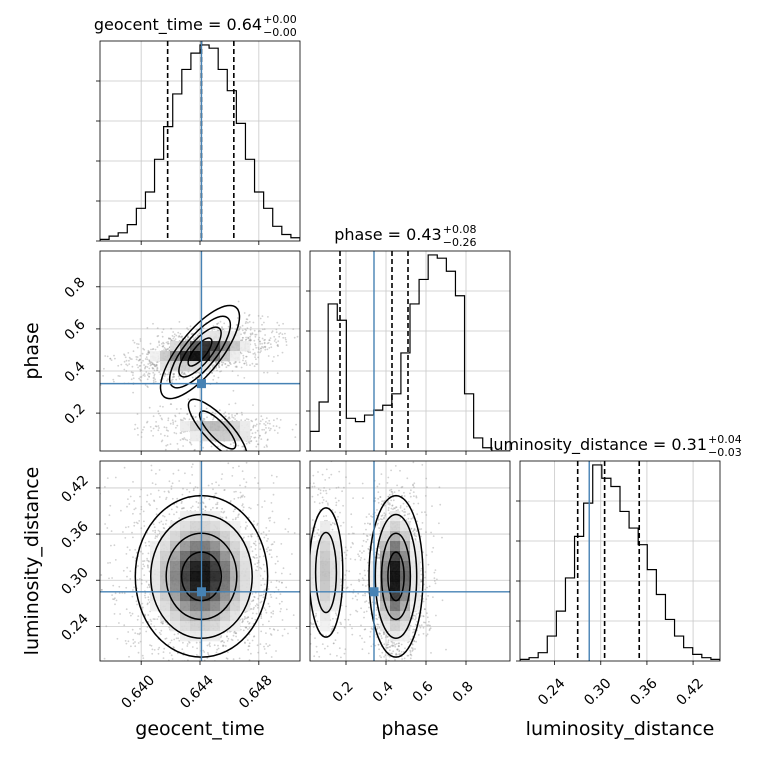  Describe the element at coordinates (620, 562) in the screenshot. I see `histogram-luminosity_distance` at that location.